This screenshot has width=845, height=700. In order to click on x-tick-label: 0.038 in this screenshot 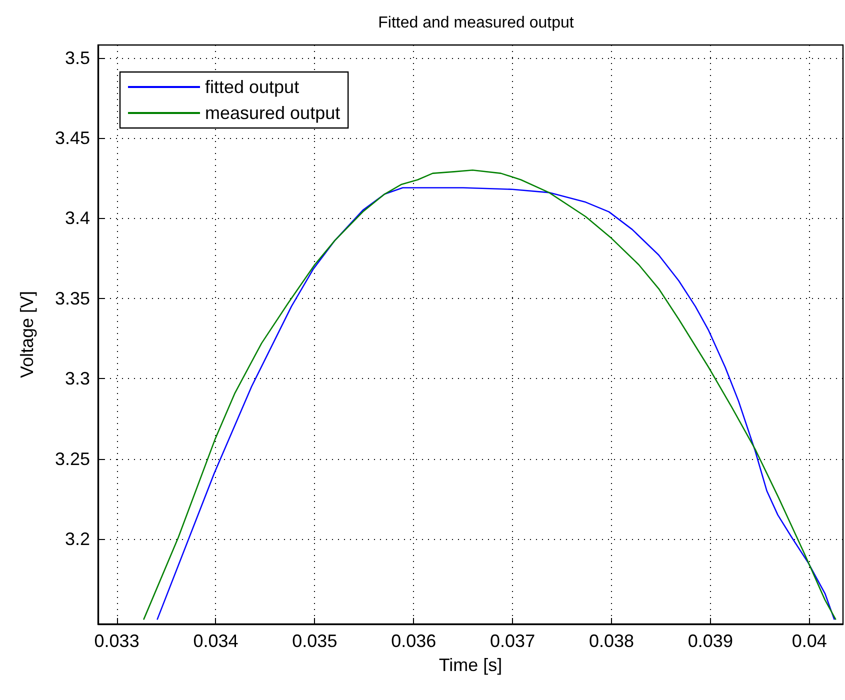, I will do `click(611, 641)`.